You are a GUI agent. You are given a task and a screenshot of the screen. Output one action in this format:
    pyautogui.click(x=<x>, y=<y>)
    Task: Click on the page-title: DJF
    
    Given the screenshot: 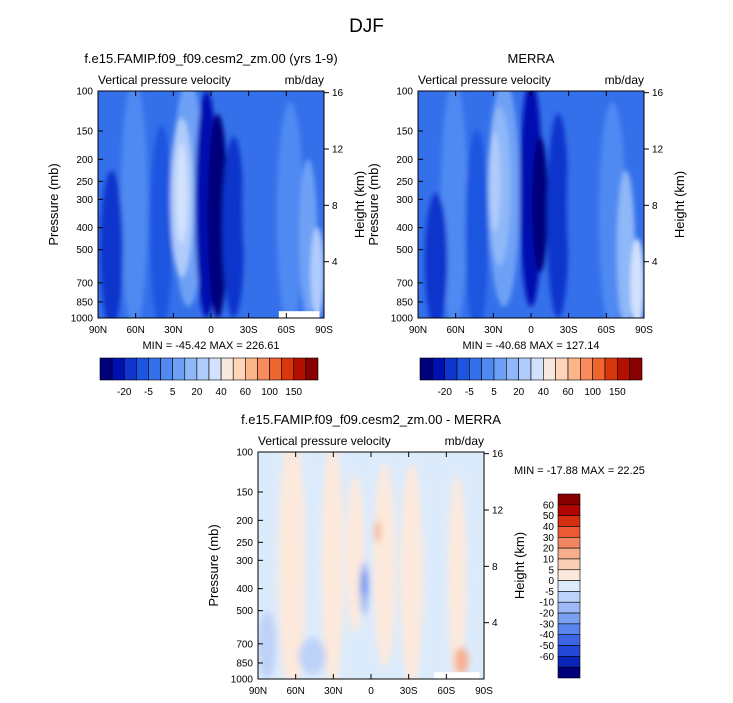 What is the action you would take?
    pyautogui.click(x=366, y=26)
    